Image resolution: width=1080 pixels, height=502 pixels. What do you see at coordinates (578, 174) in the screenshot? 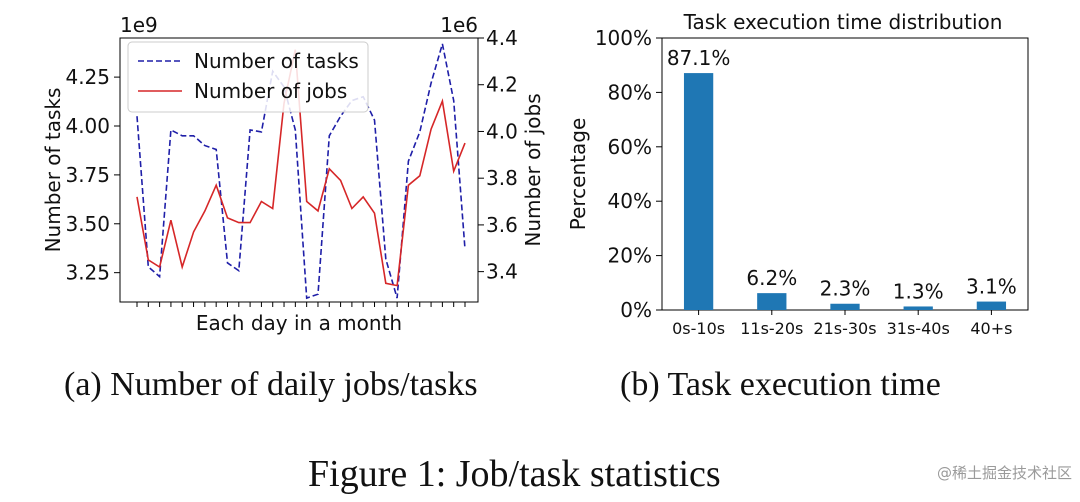
I see `bar-y-axis-label: Percentage` at bounding box center [578, 174].